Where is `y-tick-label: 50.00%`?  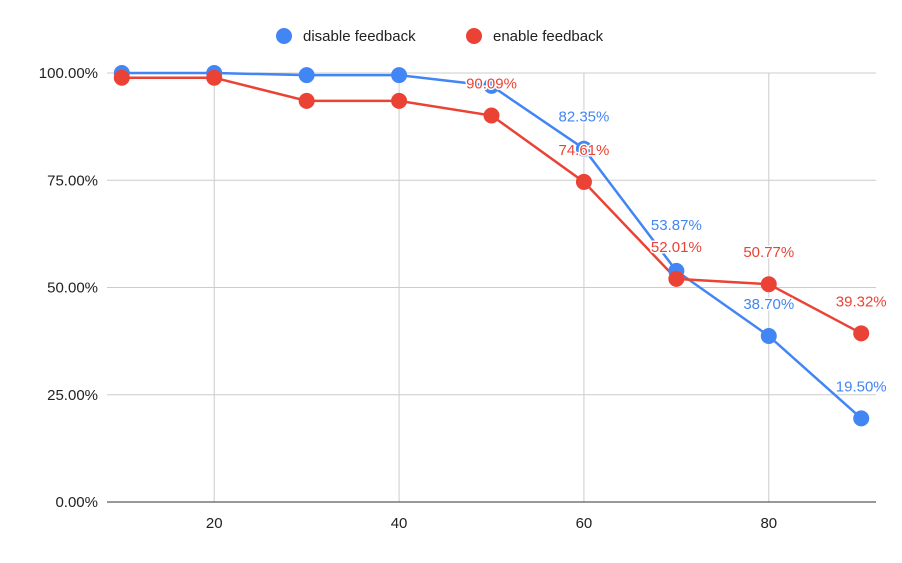
y-tick-label: 50.00% is located at coordinates (72, 288).